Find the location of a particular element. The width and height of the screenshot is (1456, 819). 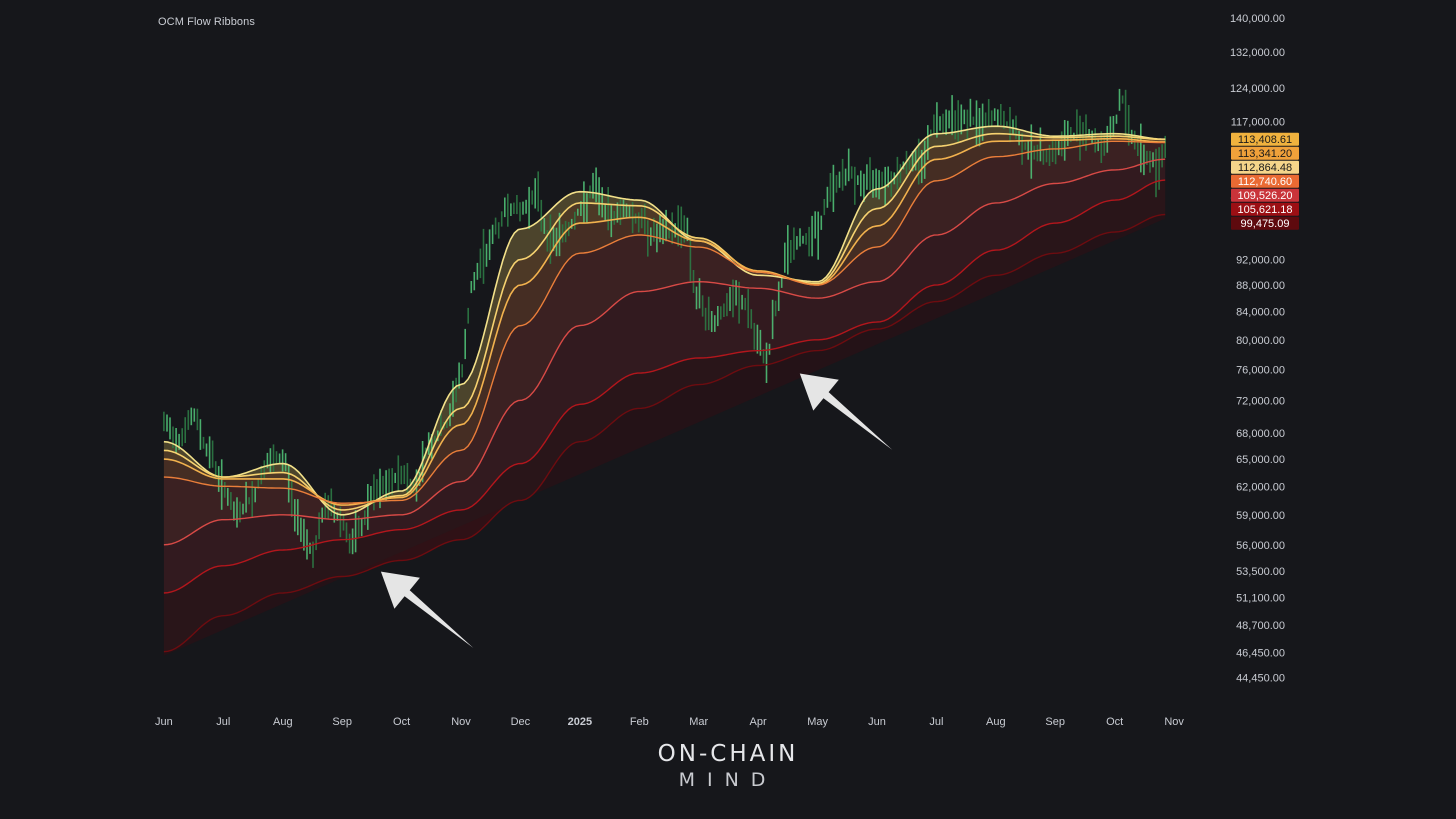

price-tag-label: 99,475.09 is located at coordinates (1265, 224).